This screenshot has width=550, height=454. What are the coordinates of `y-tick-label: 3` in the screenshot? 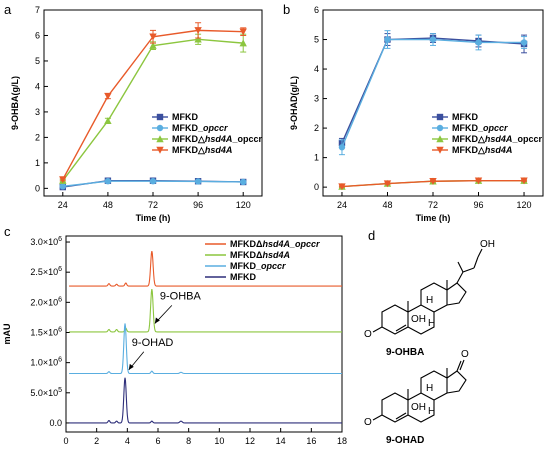 It's located at (37, 112).